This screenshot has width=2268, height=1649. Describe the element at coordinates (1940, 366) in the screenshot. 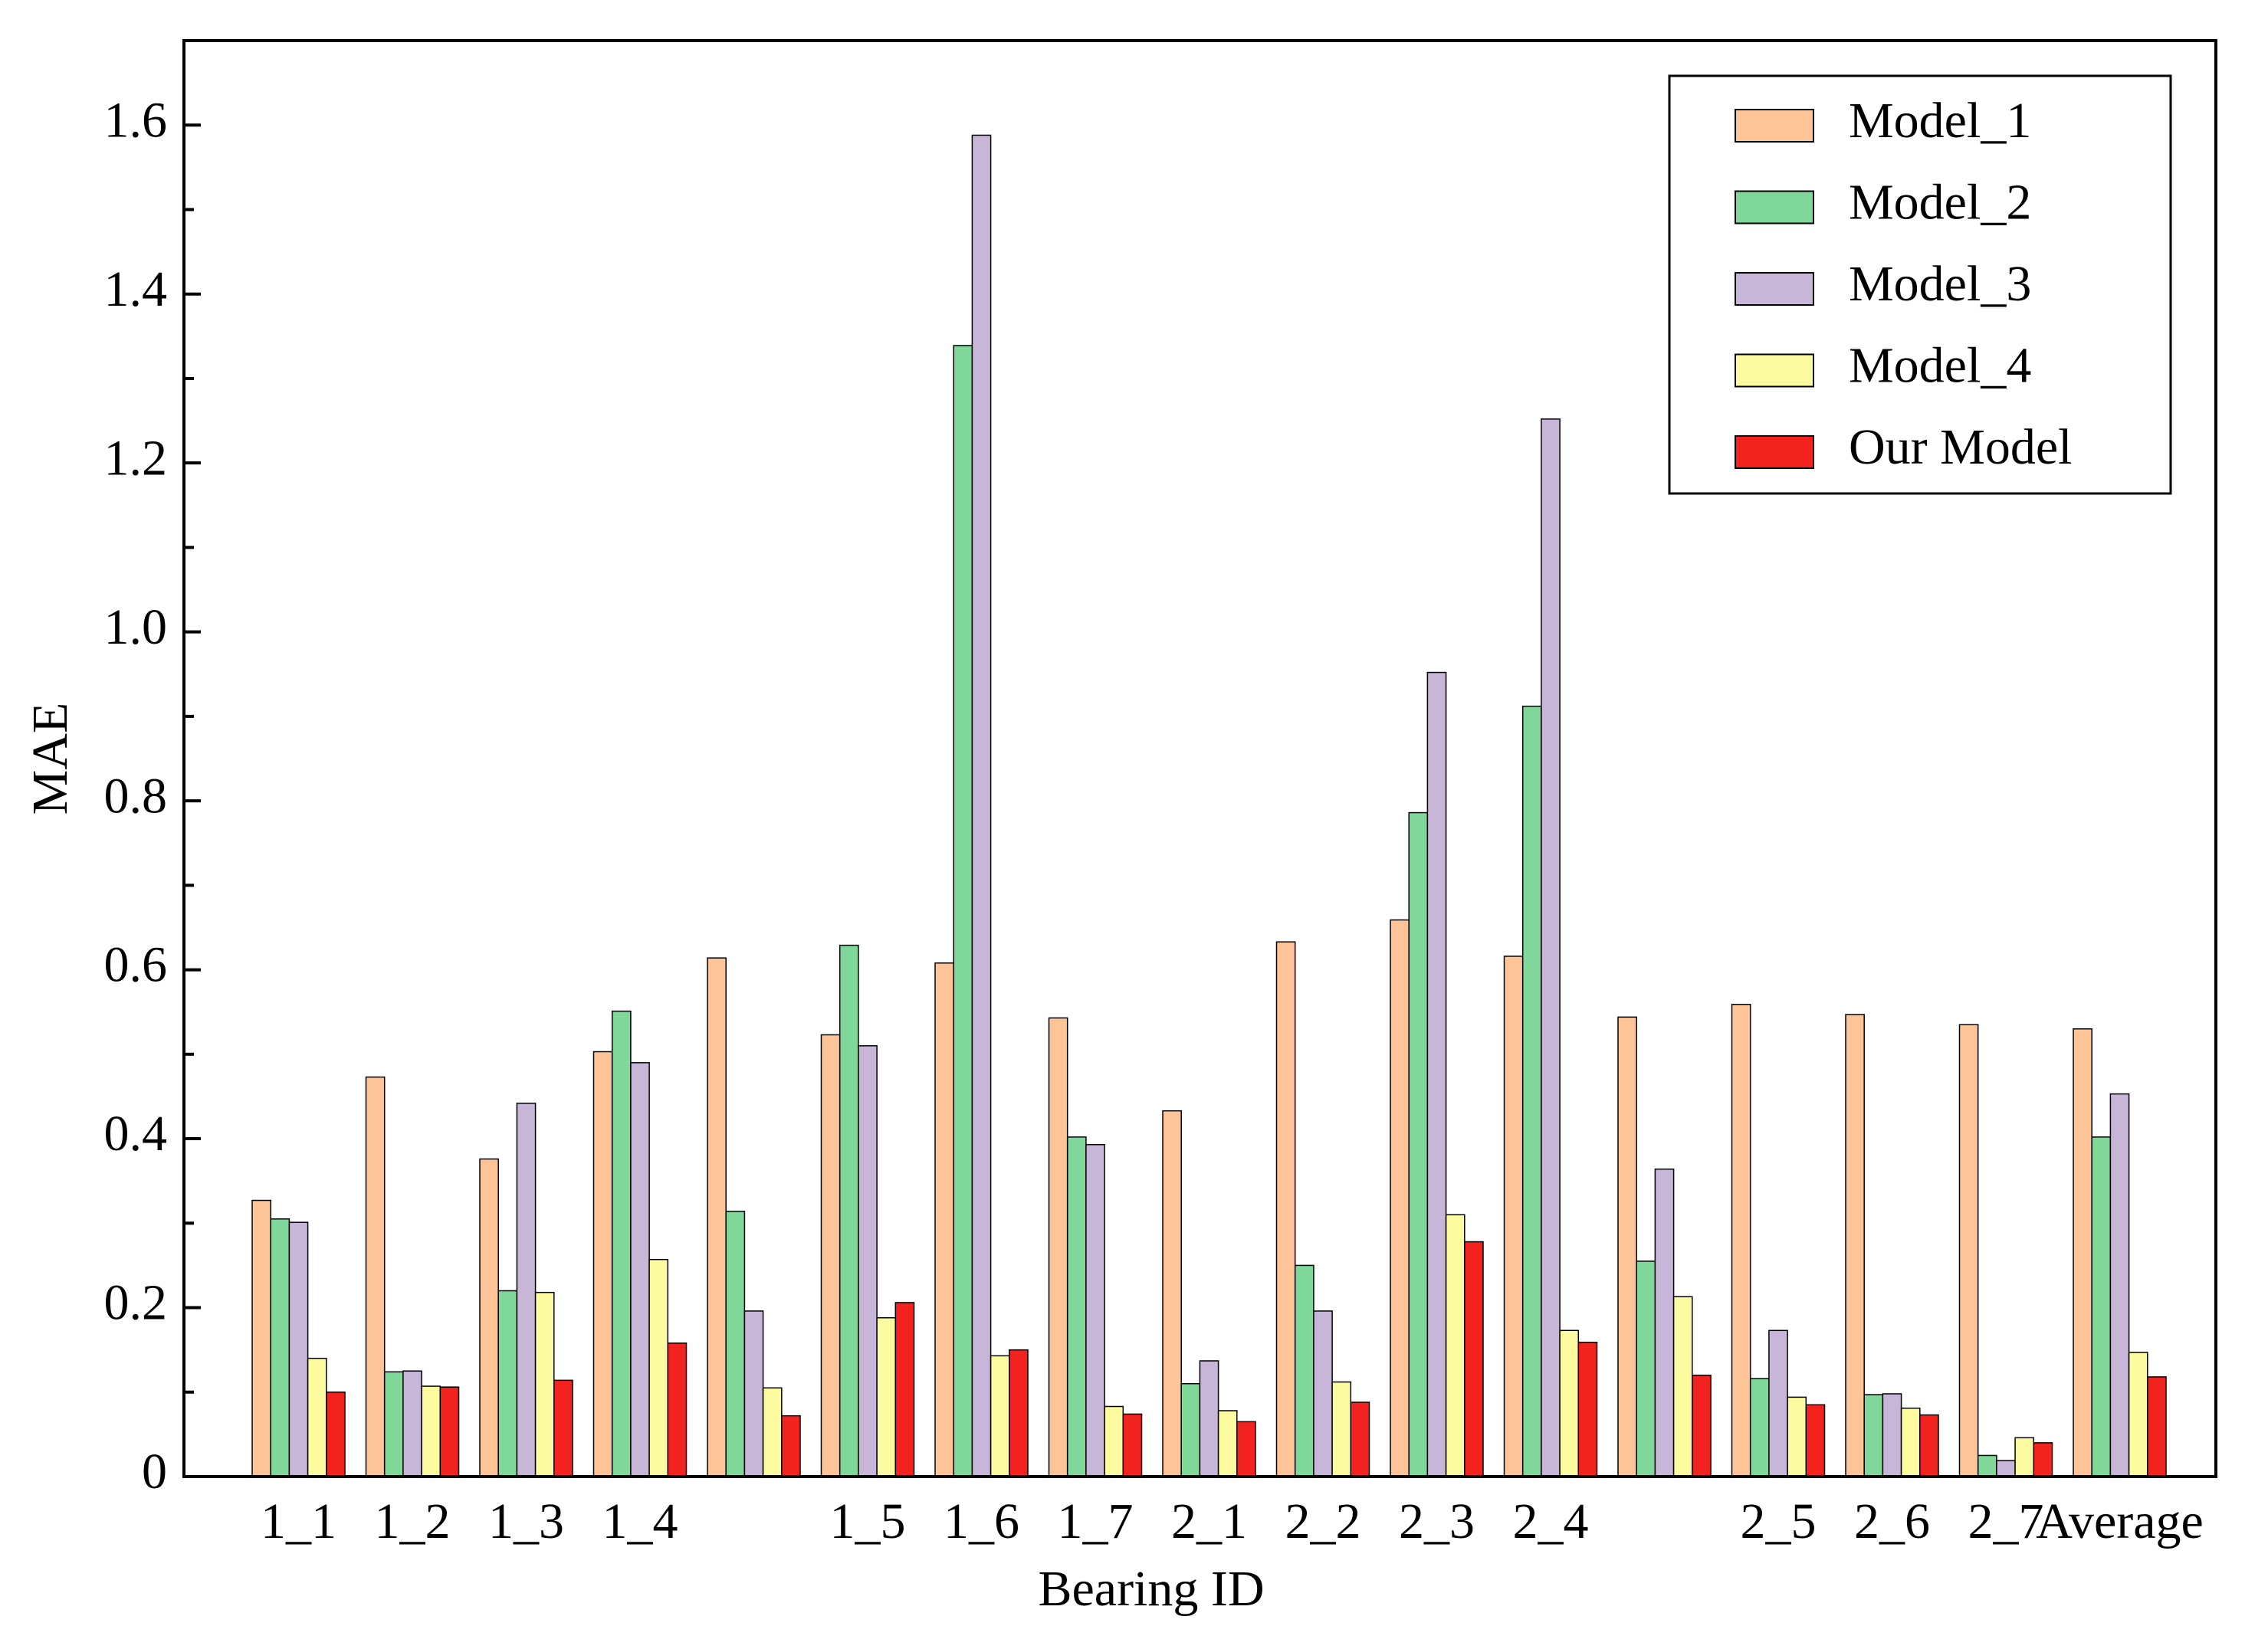

I see `legend-label: Model_4` at that location.